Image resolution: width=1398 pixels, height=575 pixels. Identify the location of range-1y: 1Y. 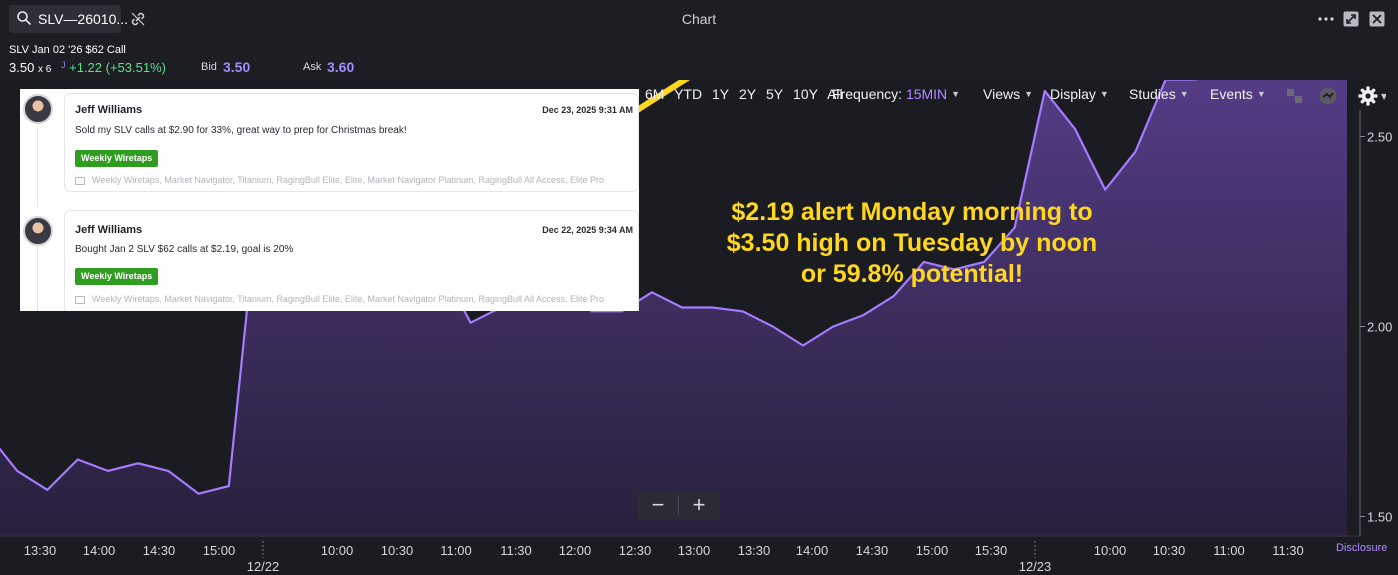
(720, 94).